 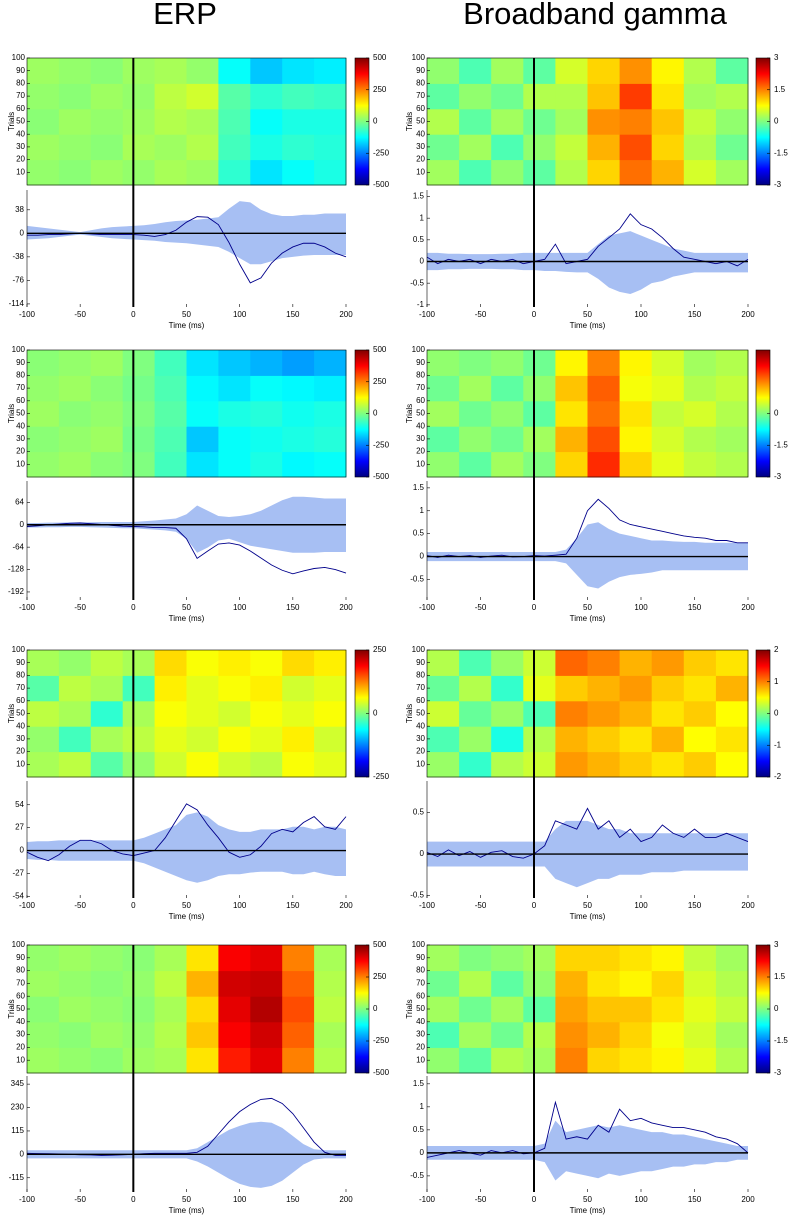 What do you see at coordinates (186, 847) in the screenshot?
I see `band` at bounding box center [186, 847].